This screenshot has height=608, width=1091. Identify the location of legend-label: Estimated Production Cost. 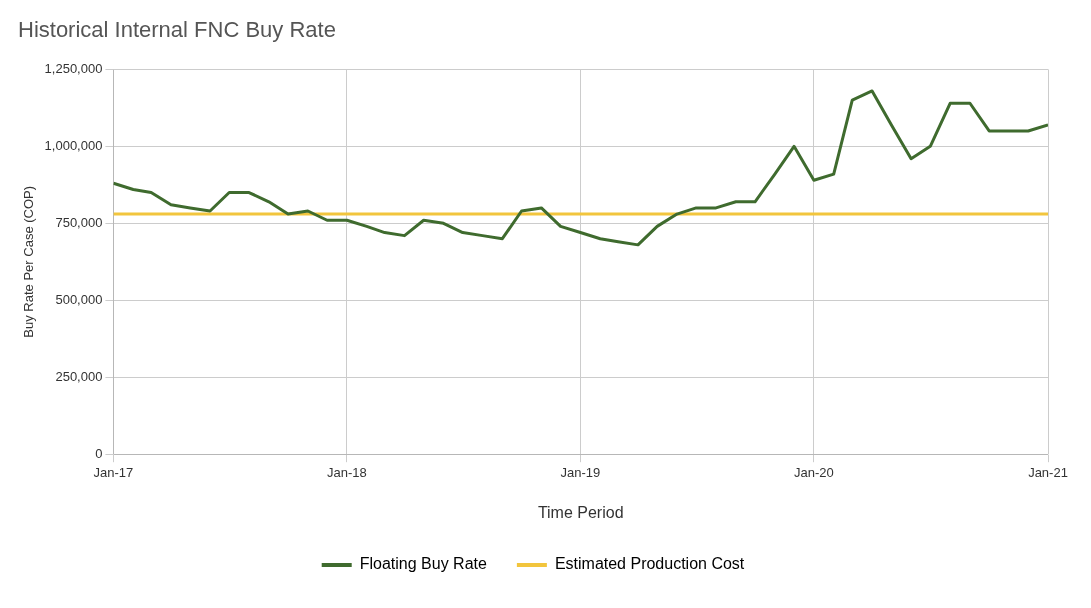
(649, 564).